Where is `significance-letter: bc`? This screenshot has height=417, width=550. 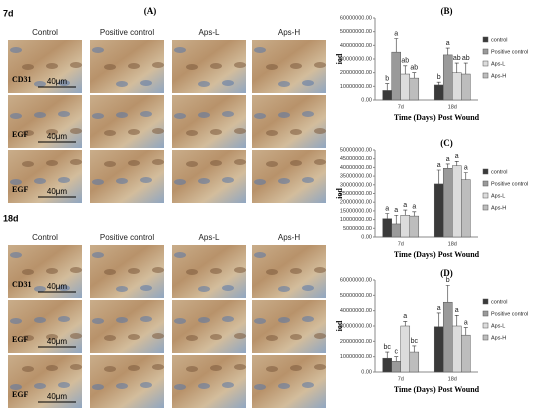 significance-letter: bc is located at coordinates (388, 347).